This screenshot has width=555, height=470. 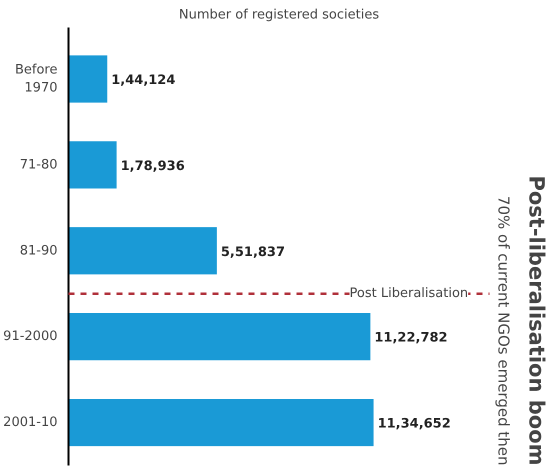 I want to click on ref-line-label: Post Liberalisation, so click(x=409, y=294).